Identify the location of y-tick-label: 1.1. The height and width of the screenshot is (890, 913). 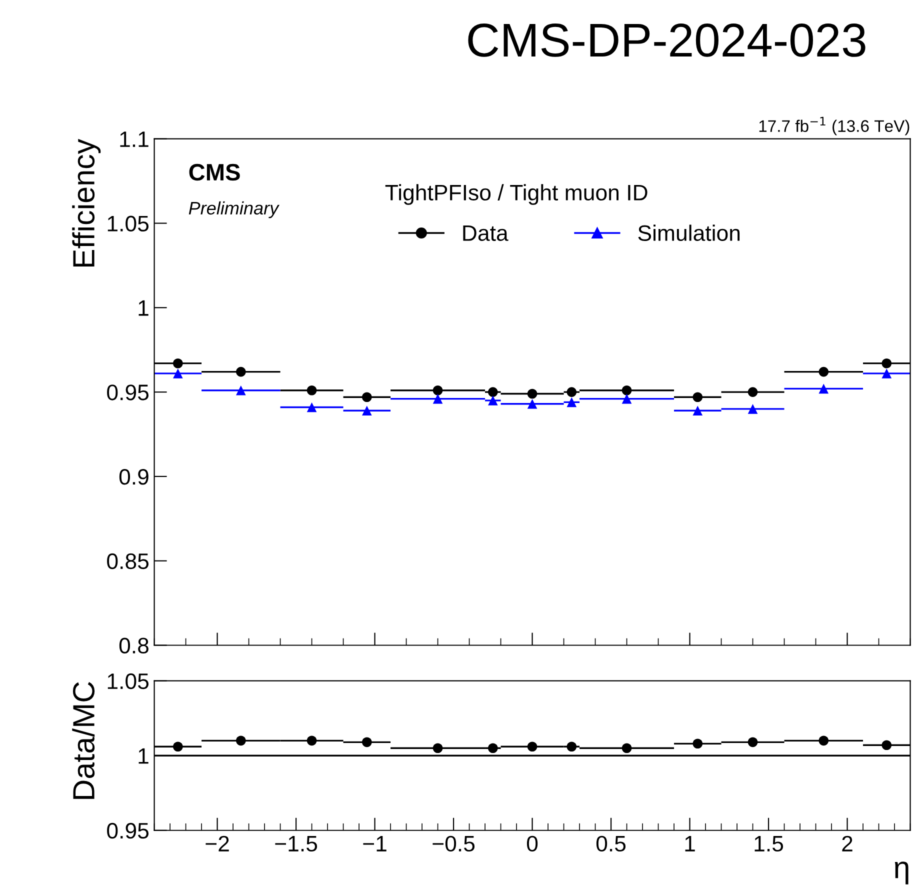
(134, 139).